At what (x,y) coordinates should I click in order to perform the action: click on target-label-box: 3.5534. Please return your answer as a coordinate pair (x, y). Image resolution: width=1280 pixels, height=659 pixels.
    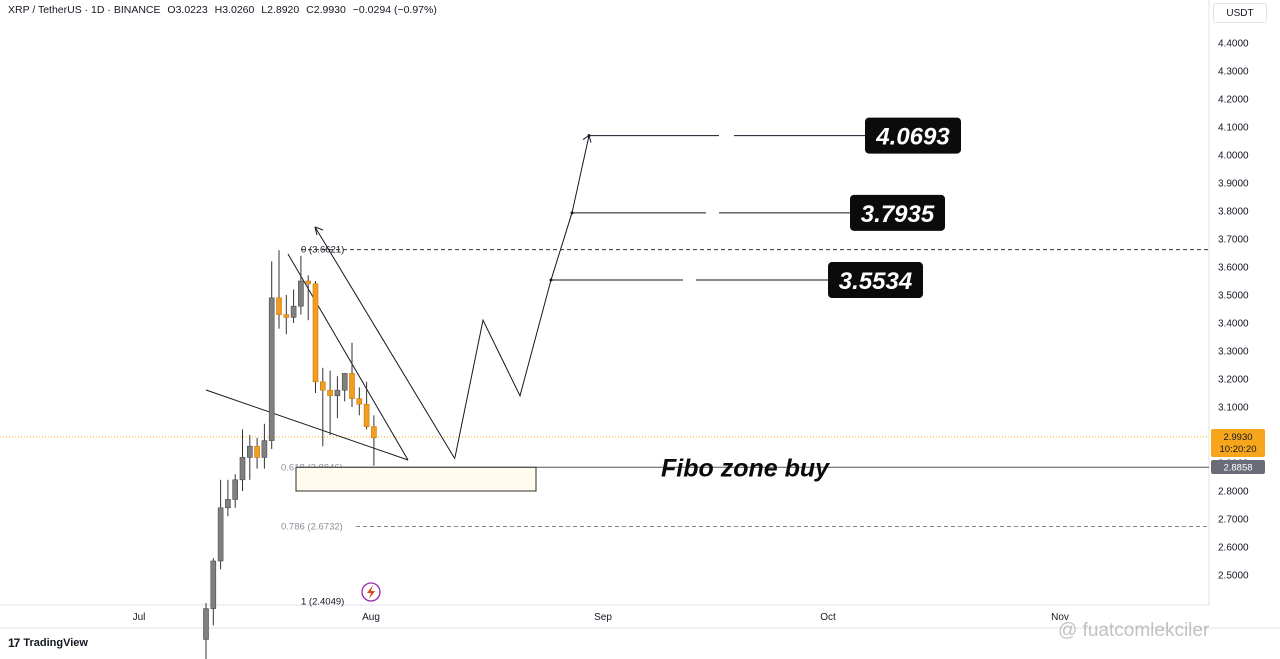
    Looking at the image, I should click on (875, 280).